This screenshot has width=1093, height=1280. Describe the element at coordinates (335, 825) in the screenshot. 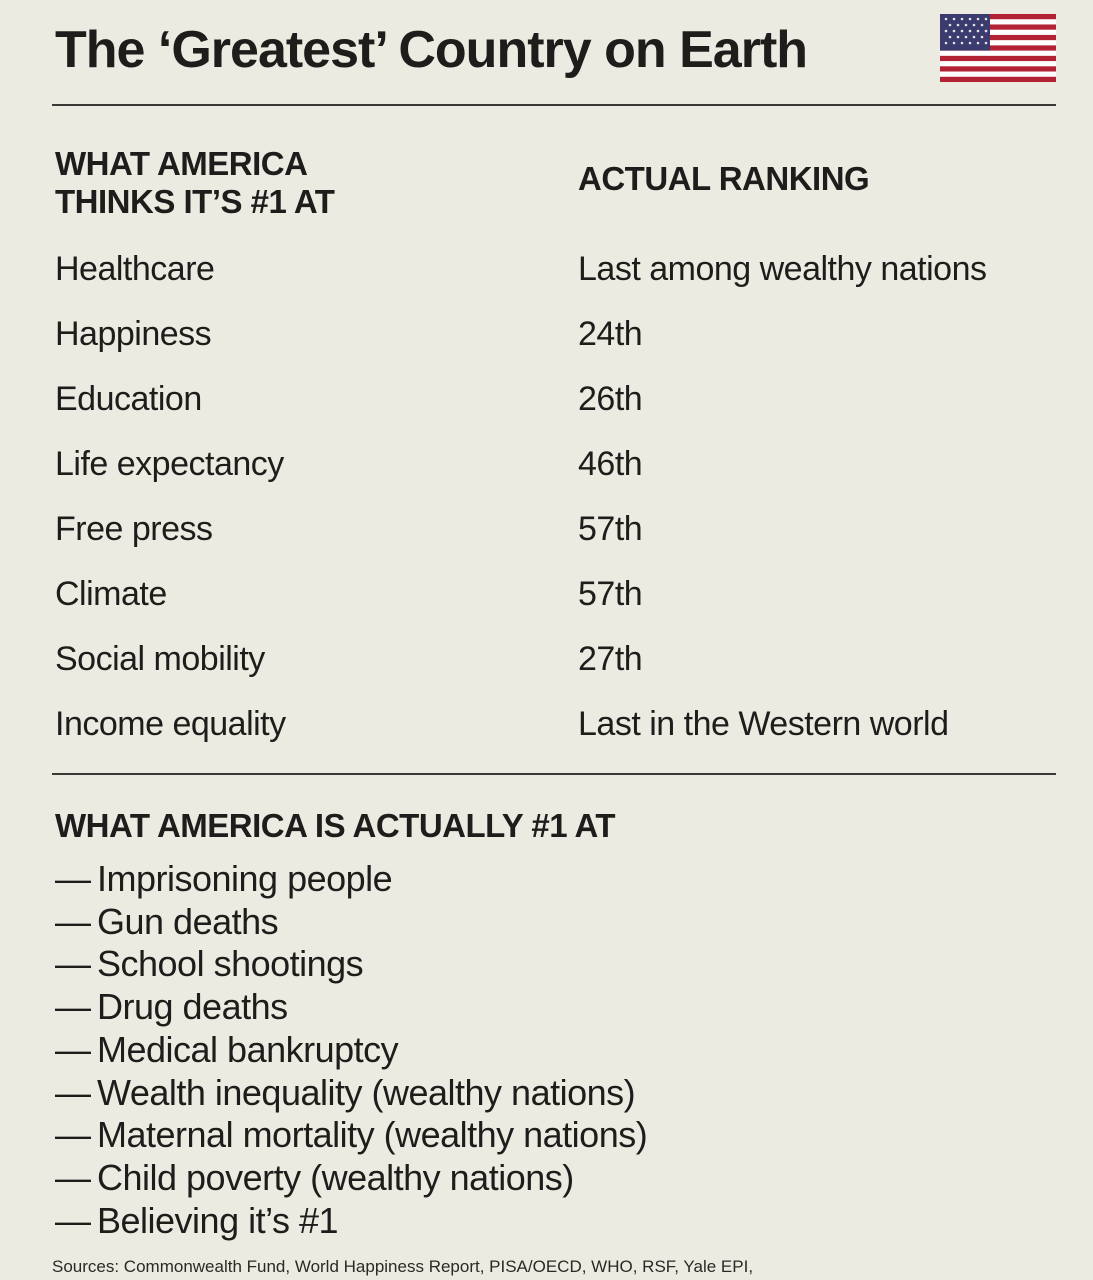

I see `actually-first-heading: WHAT AMERICA IS ACTUALLY #1 AT` at that location.